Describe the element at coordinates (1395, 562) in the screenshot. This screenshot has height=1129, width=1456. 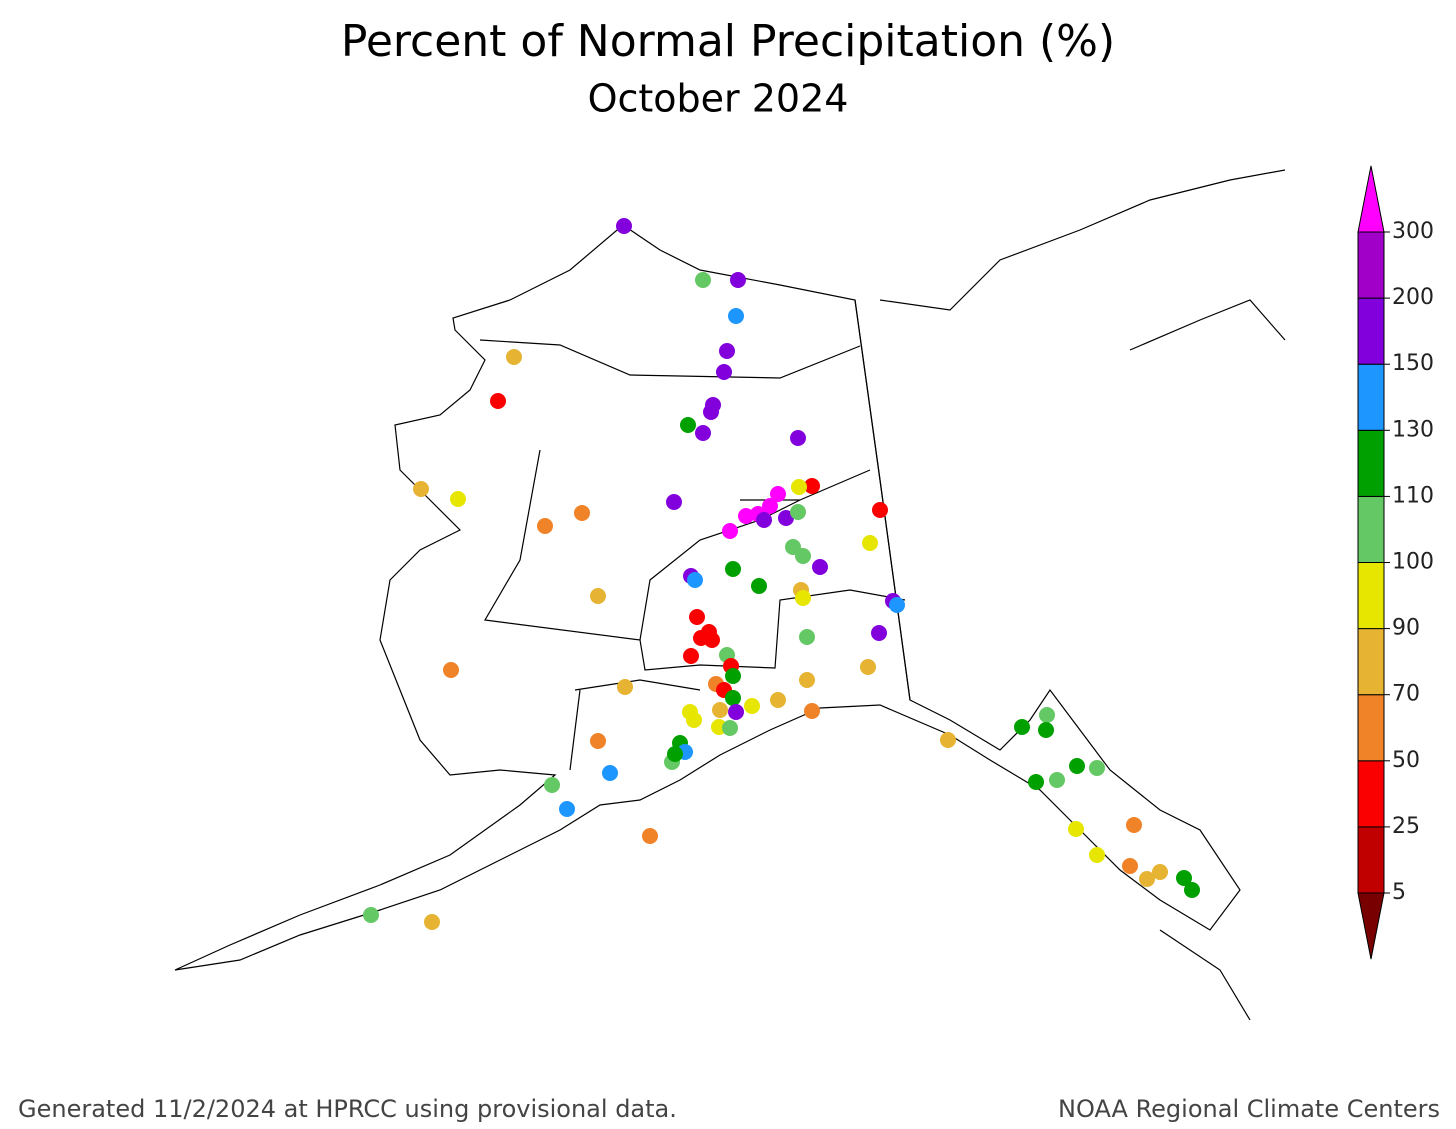
I see `colorbar: 5 25 50 70 90 100 110 130 150 200 300` at that location.